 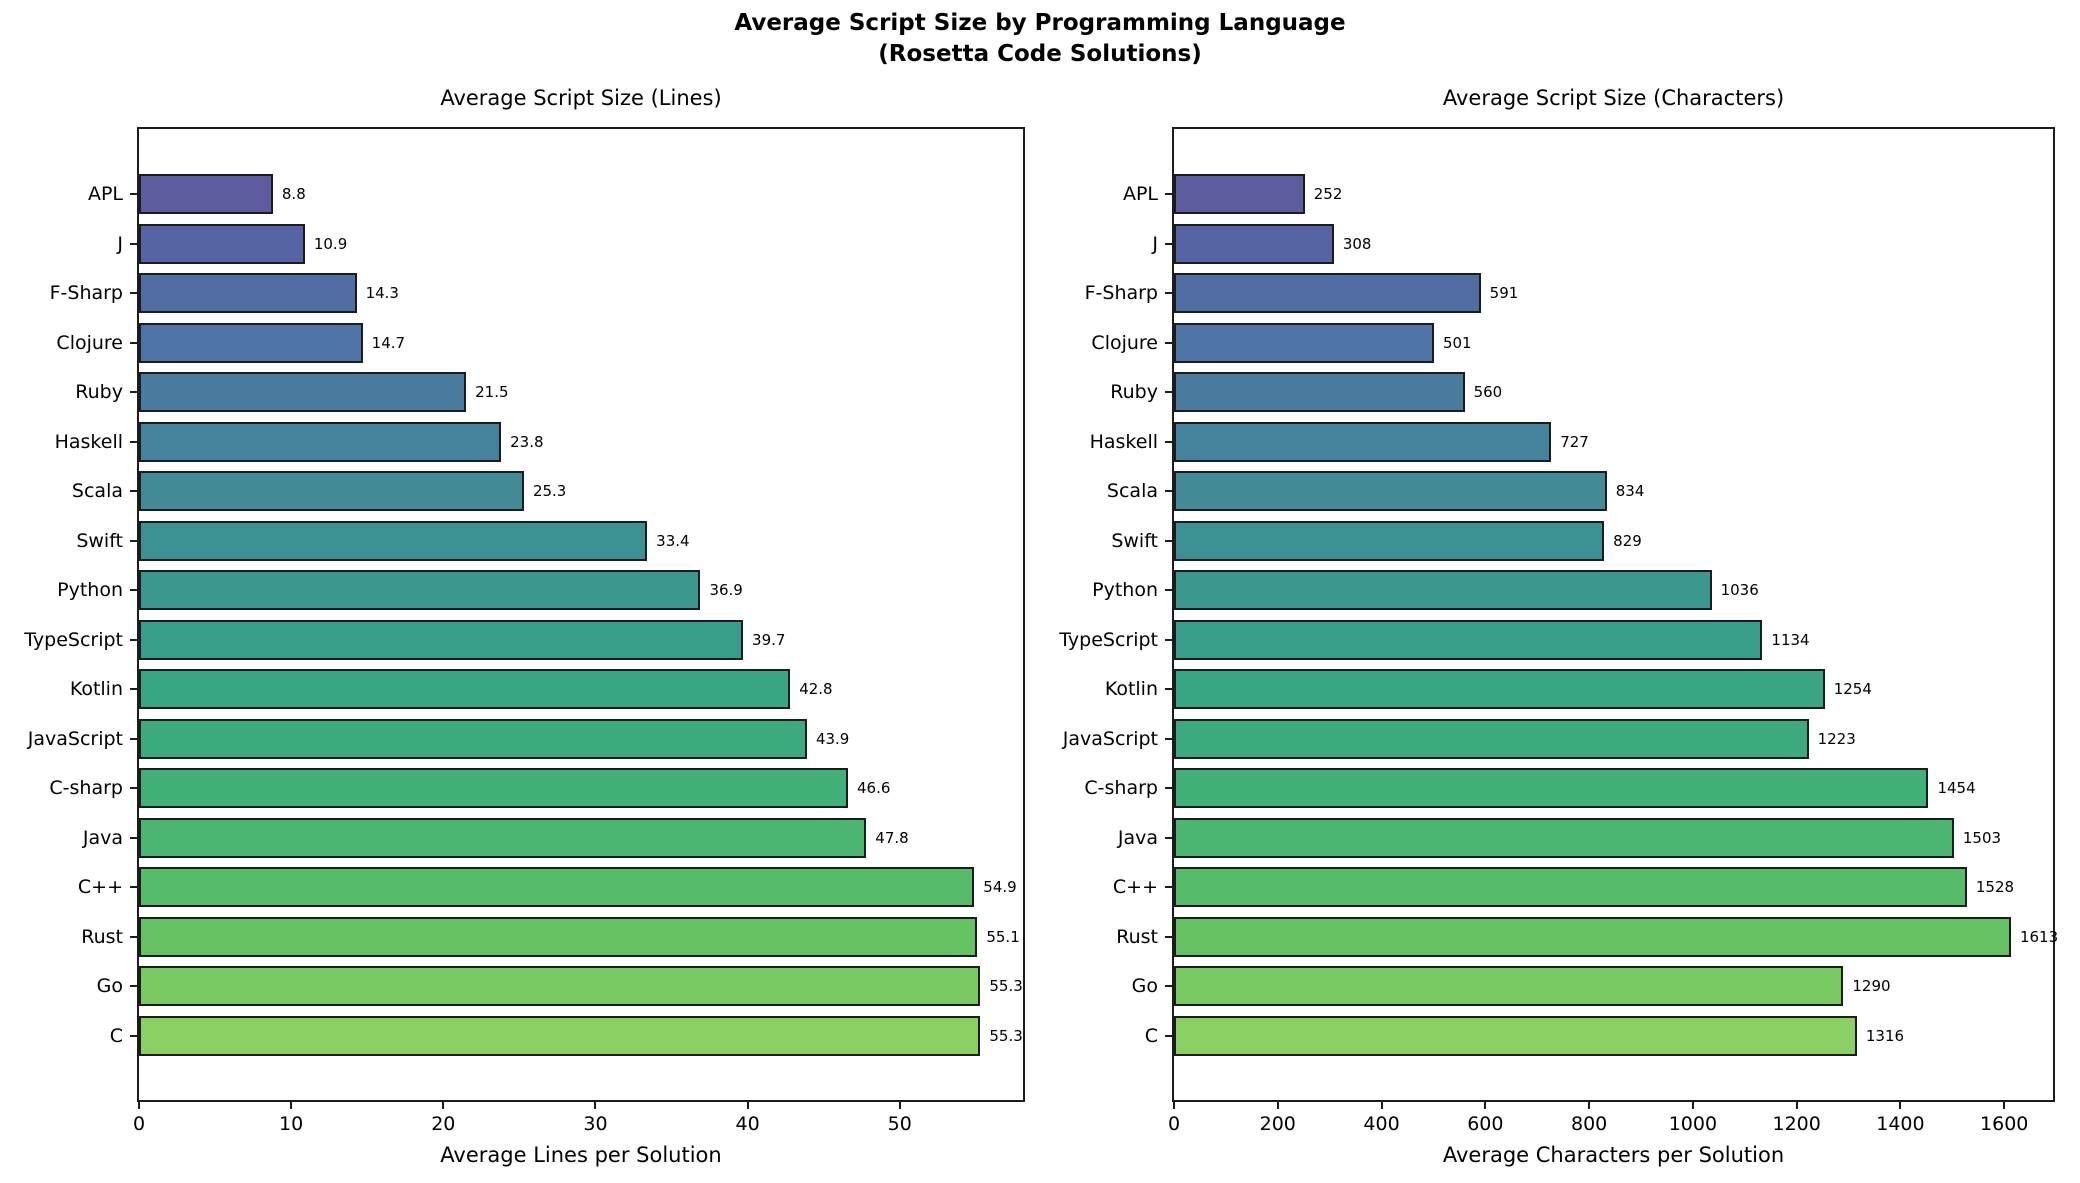 What do you see at coordinates (206, 194) in the screenshot?
I see `bar-apl` at bounding box center [206, 194].